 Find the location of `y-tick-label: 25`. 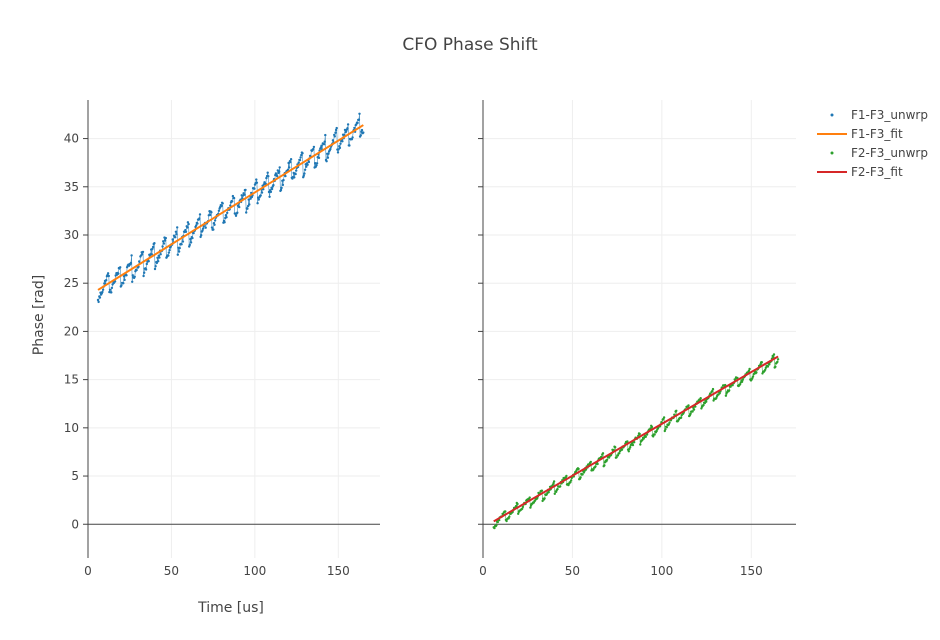

y-tick-label: 25 is located at coordinates (71, 283).